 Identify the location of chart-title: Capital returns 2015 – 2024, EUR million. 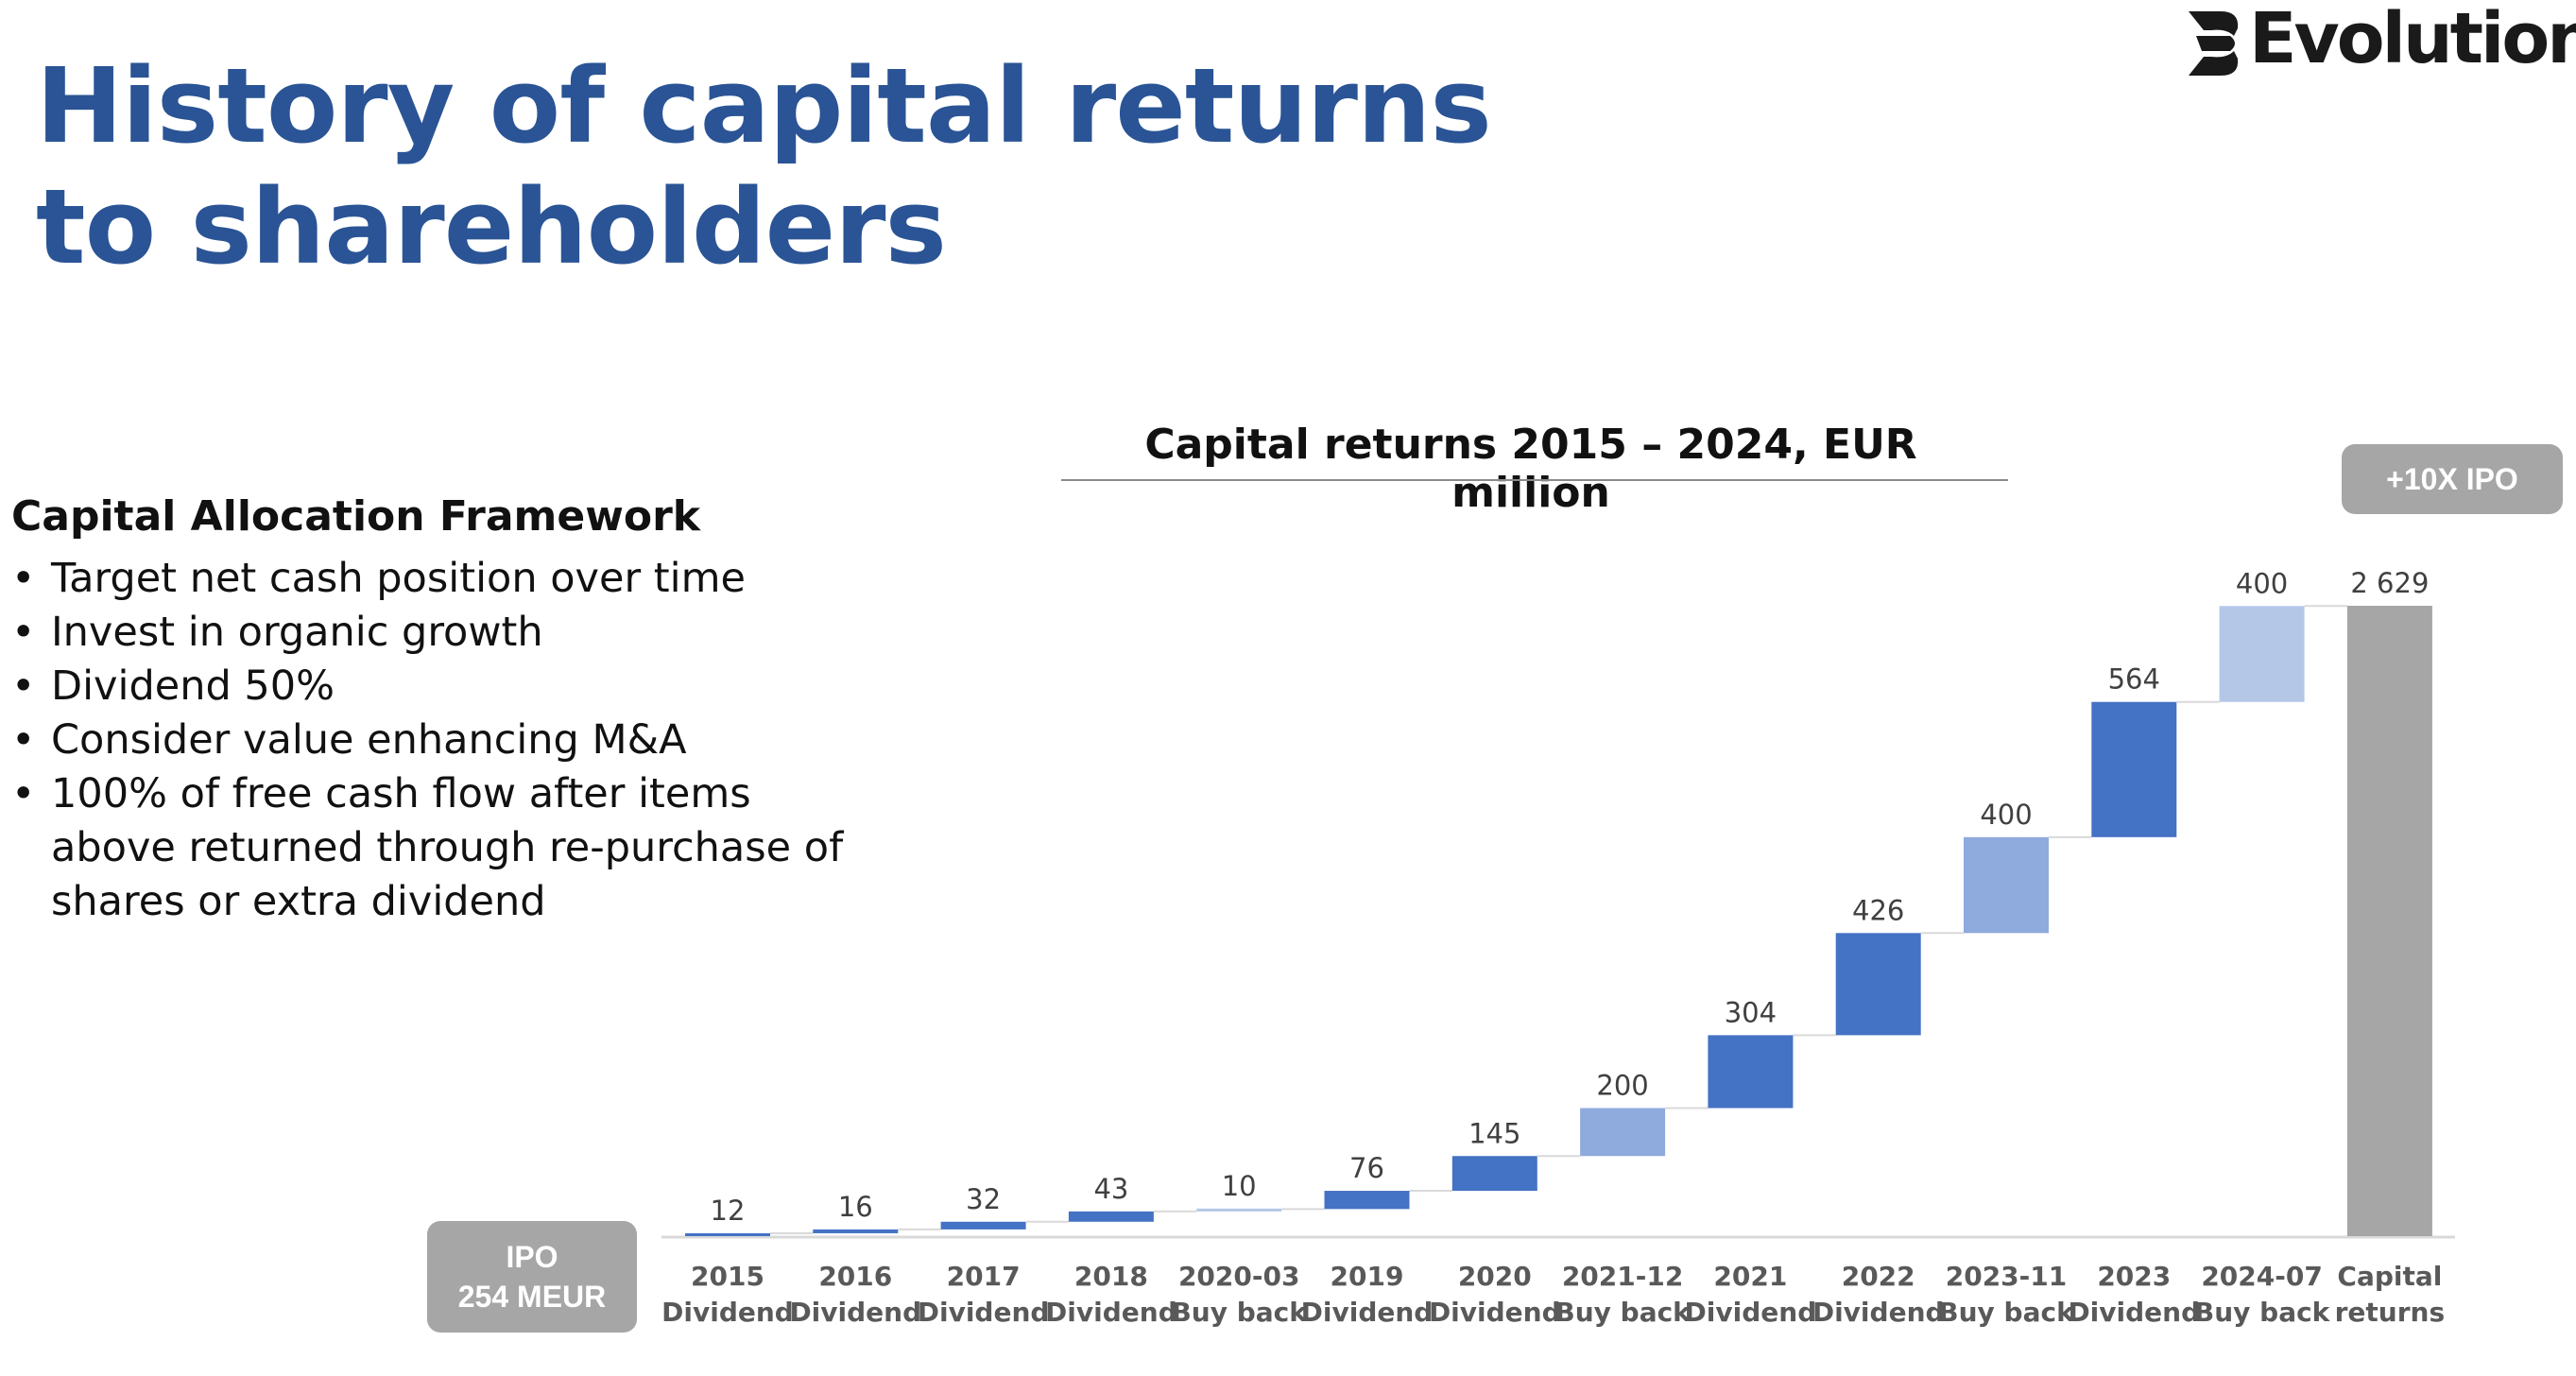
(1530, 469).